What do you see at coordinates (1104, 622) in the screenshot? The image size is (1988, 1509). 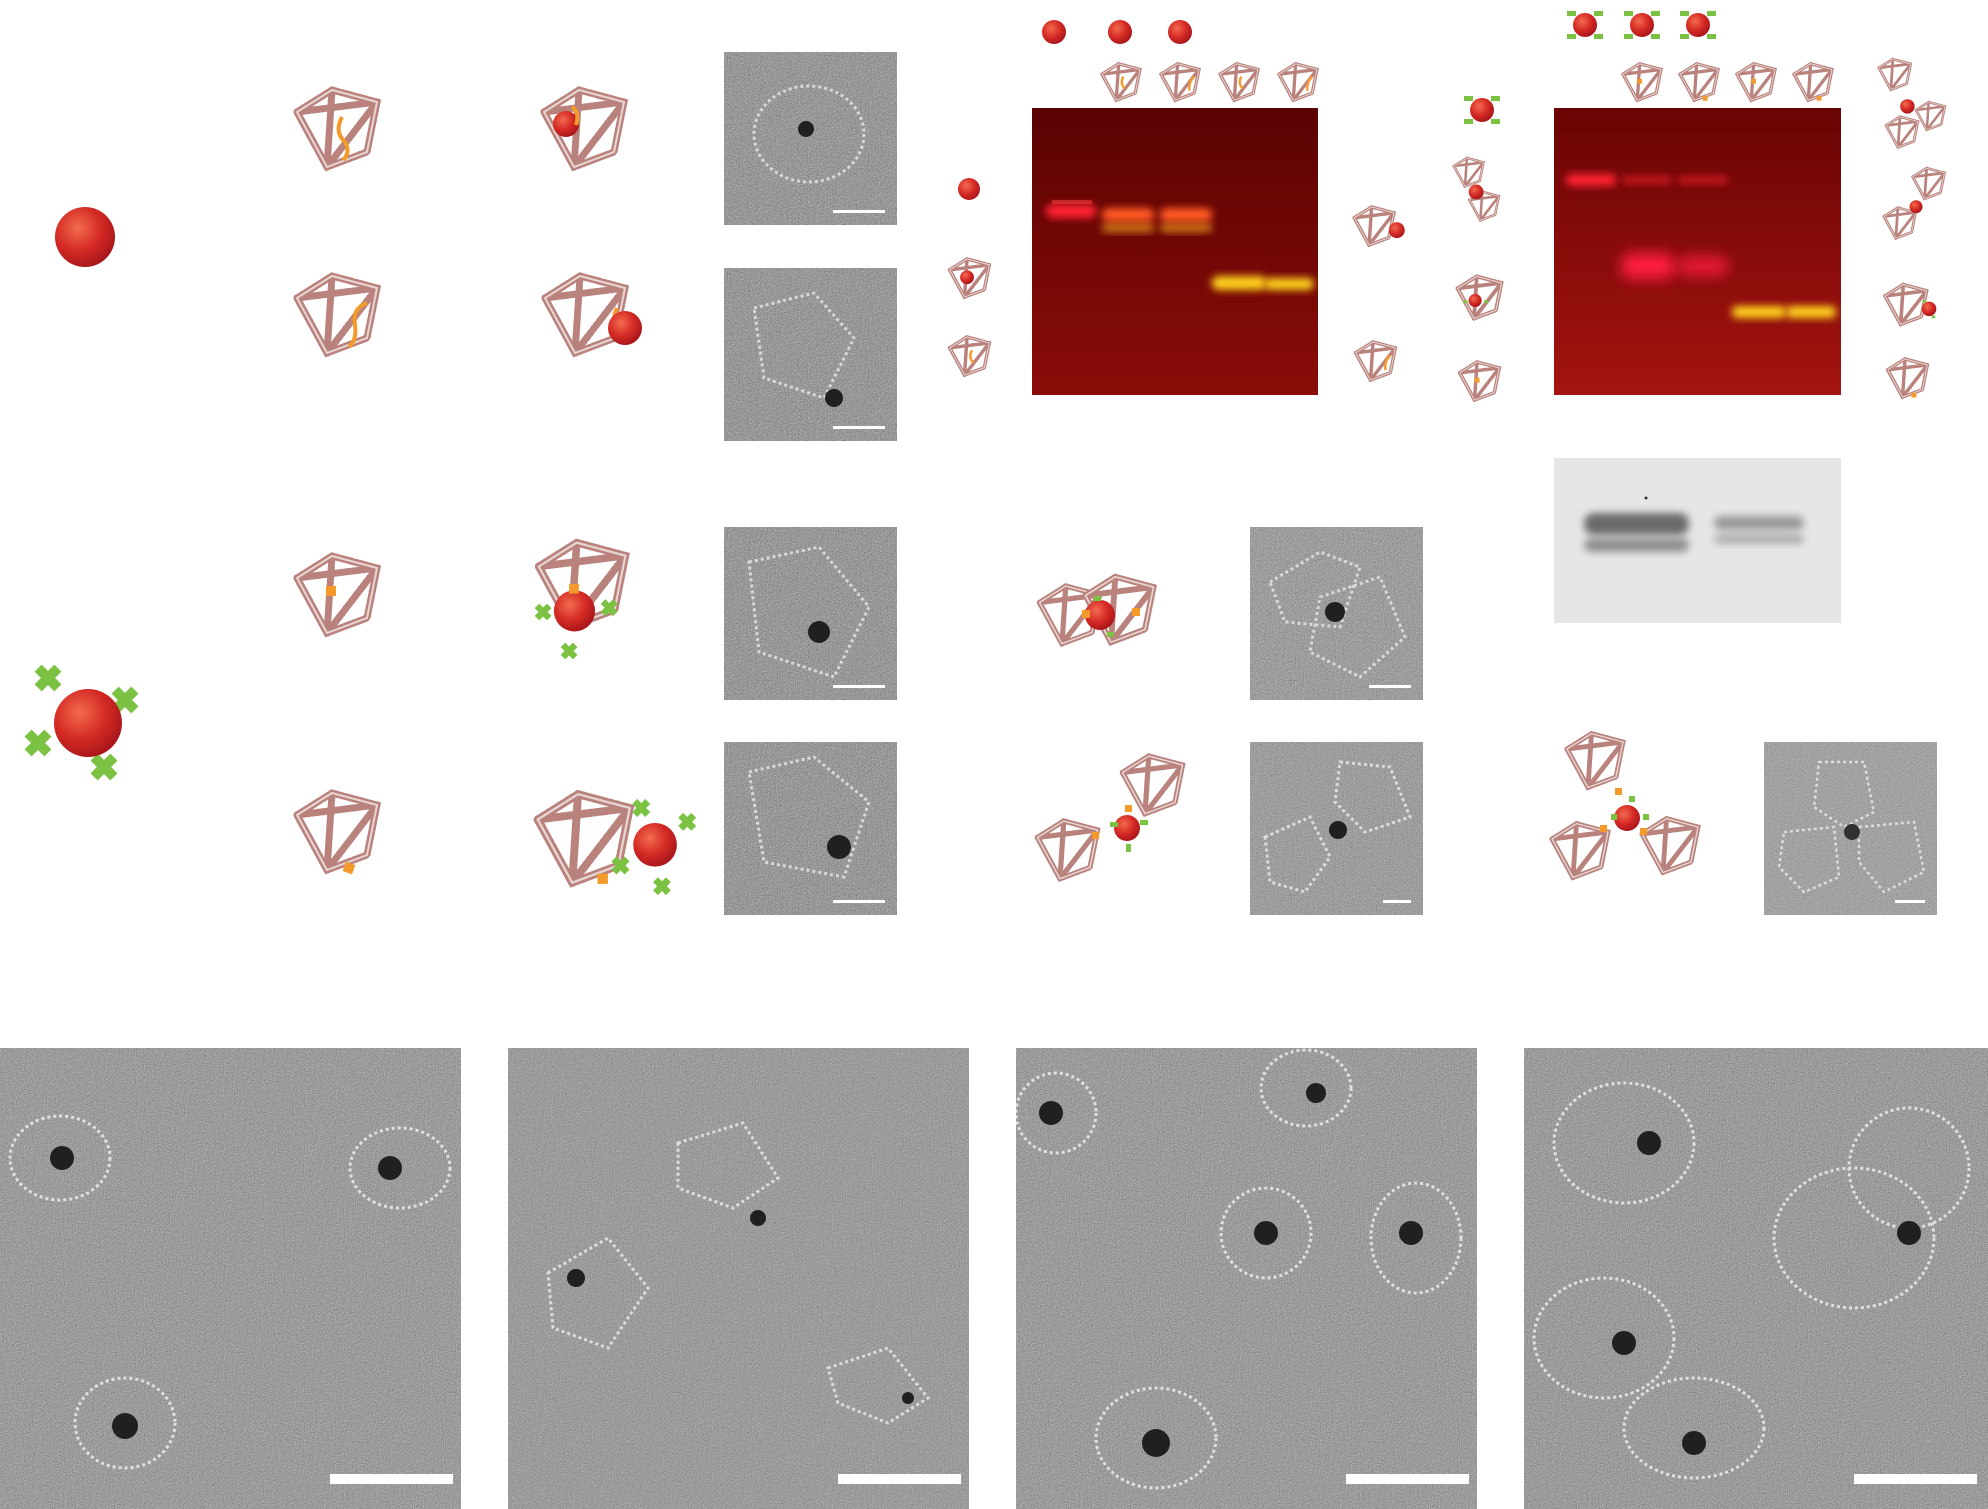 I see `frame-dimer-encapsulated-icon` at bounding box center [1104, 622].